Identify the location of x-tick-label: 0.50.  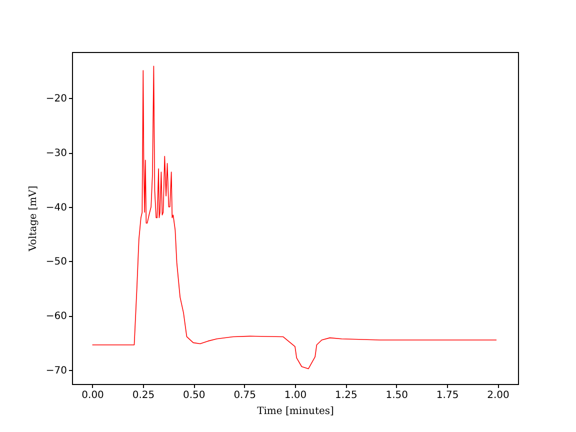
(194, 395).